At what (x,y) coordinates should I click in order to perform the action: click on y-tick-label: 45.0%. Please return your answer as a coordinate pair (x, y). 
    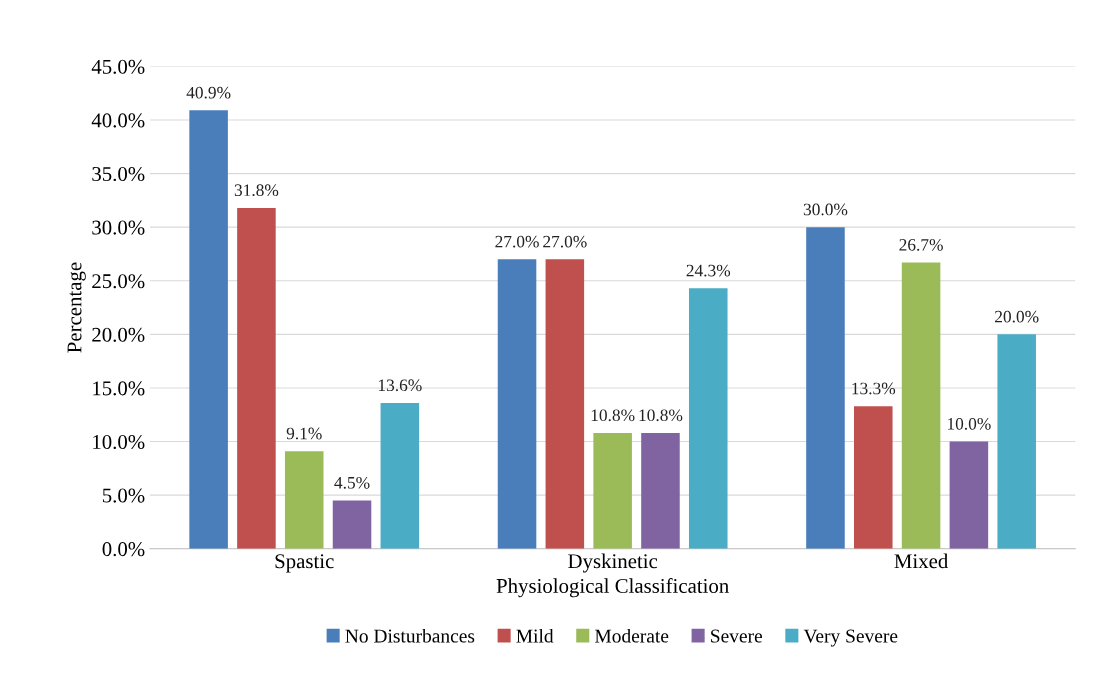
    Looking at the image, I should click on (118, 66).